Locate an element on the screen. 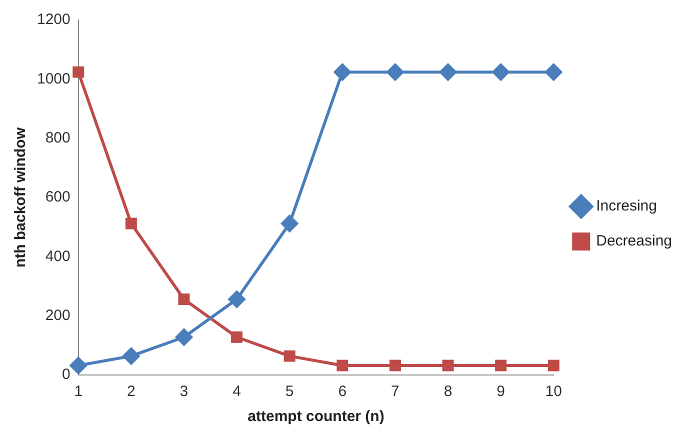 Image resolution: width=700 pixels, height=438 pixels. y-tick-label: 600 is located at coordinates (57, 197).